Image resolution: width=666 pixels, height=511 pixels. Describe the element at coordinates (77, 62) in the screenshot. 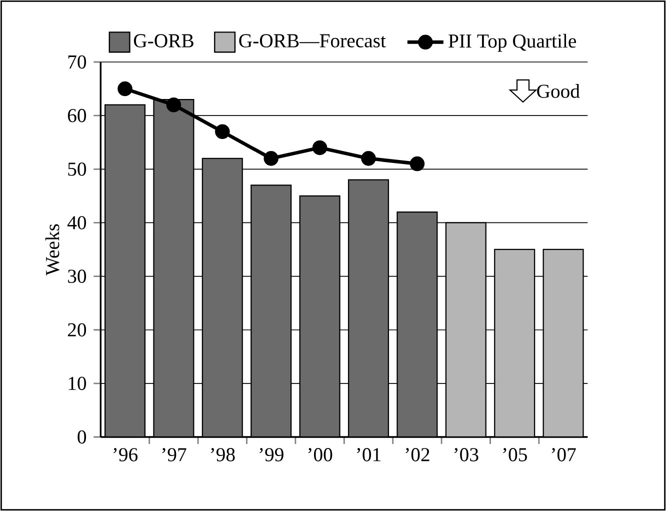

I see `y-tick-label: 70` at that location.